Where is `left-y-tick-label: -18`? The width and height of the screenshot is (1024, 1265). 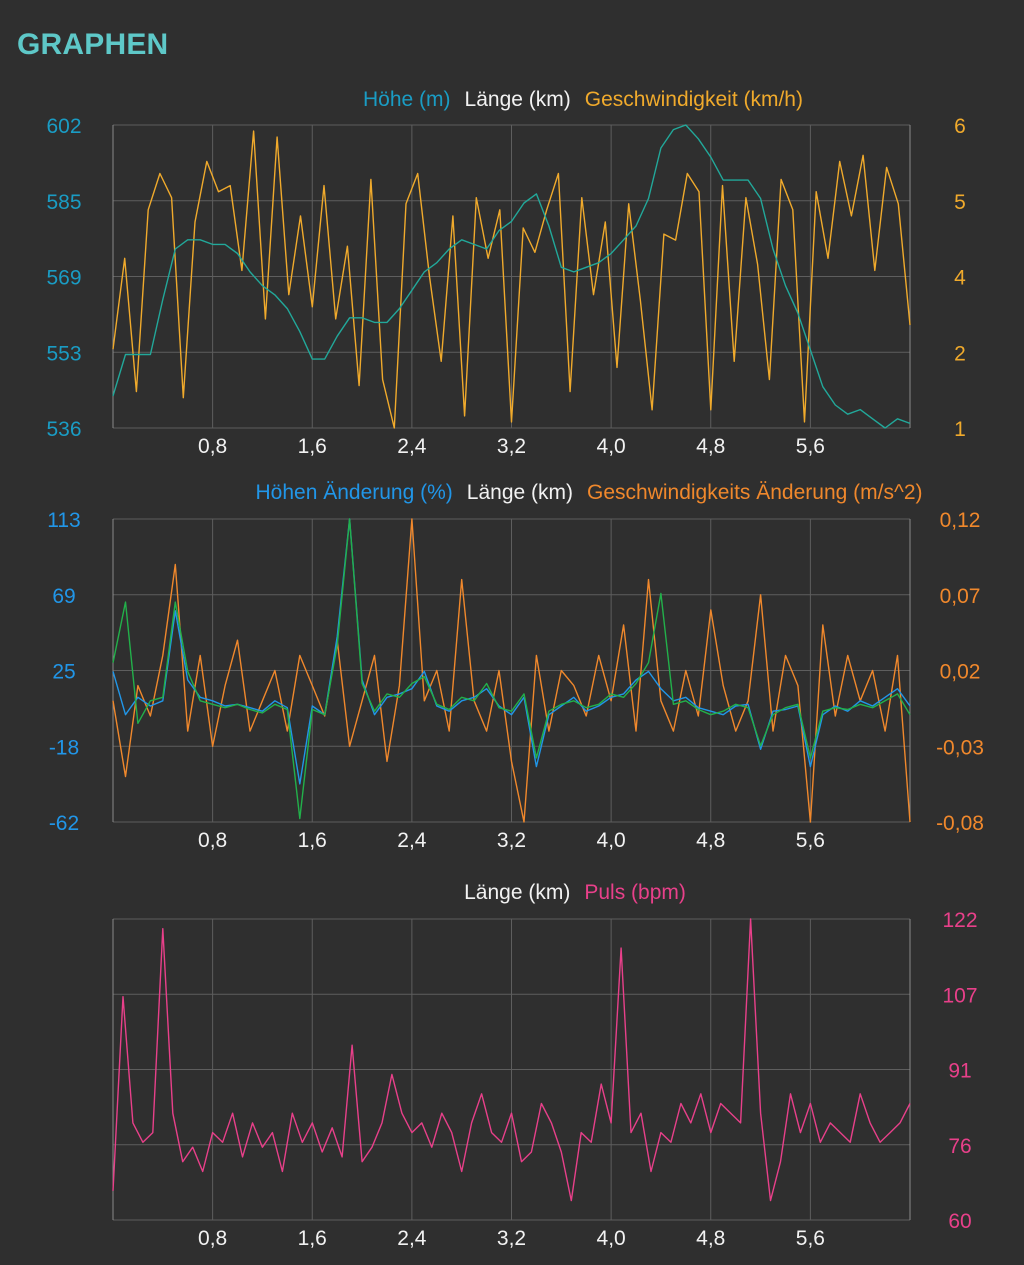 left-y-tick-label: -18 is located at coordinates (64, 747).